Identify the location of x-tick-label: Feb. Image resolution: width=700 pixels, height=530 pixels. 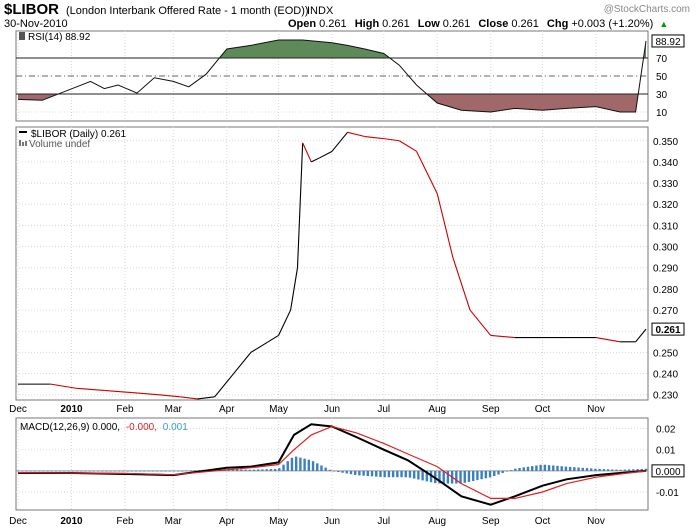
(125, 521).